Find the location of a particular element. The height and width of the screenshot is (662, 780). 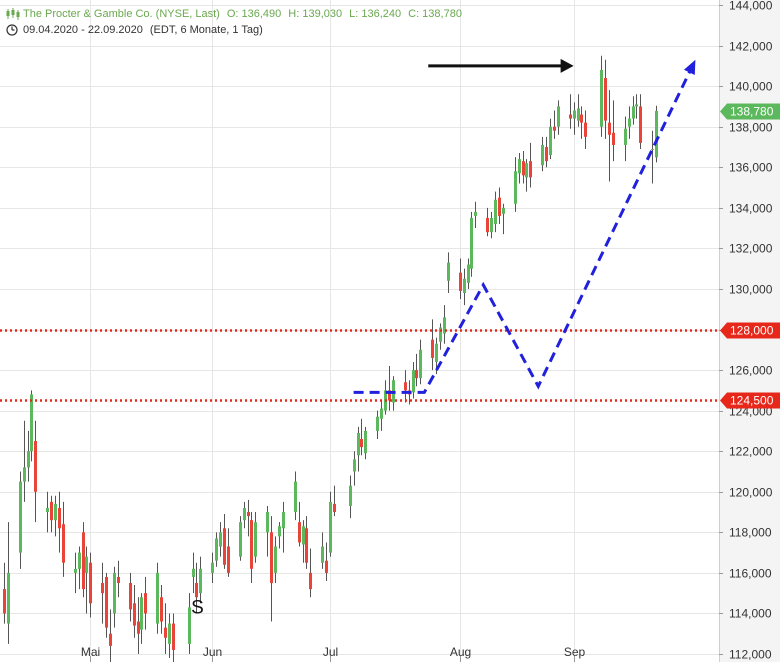

y-tick-label: 126,000 is located at coordinates (751, 371).